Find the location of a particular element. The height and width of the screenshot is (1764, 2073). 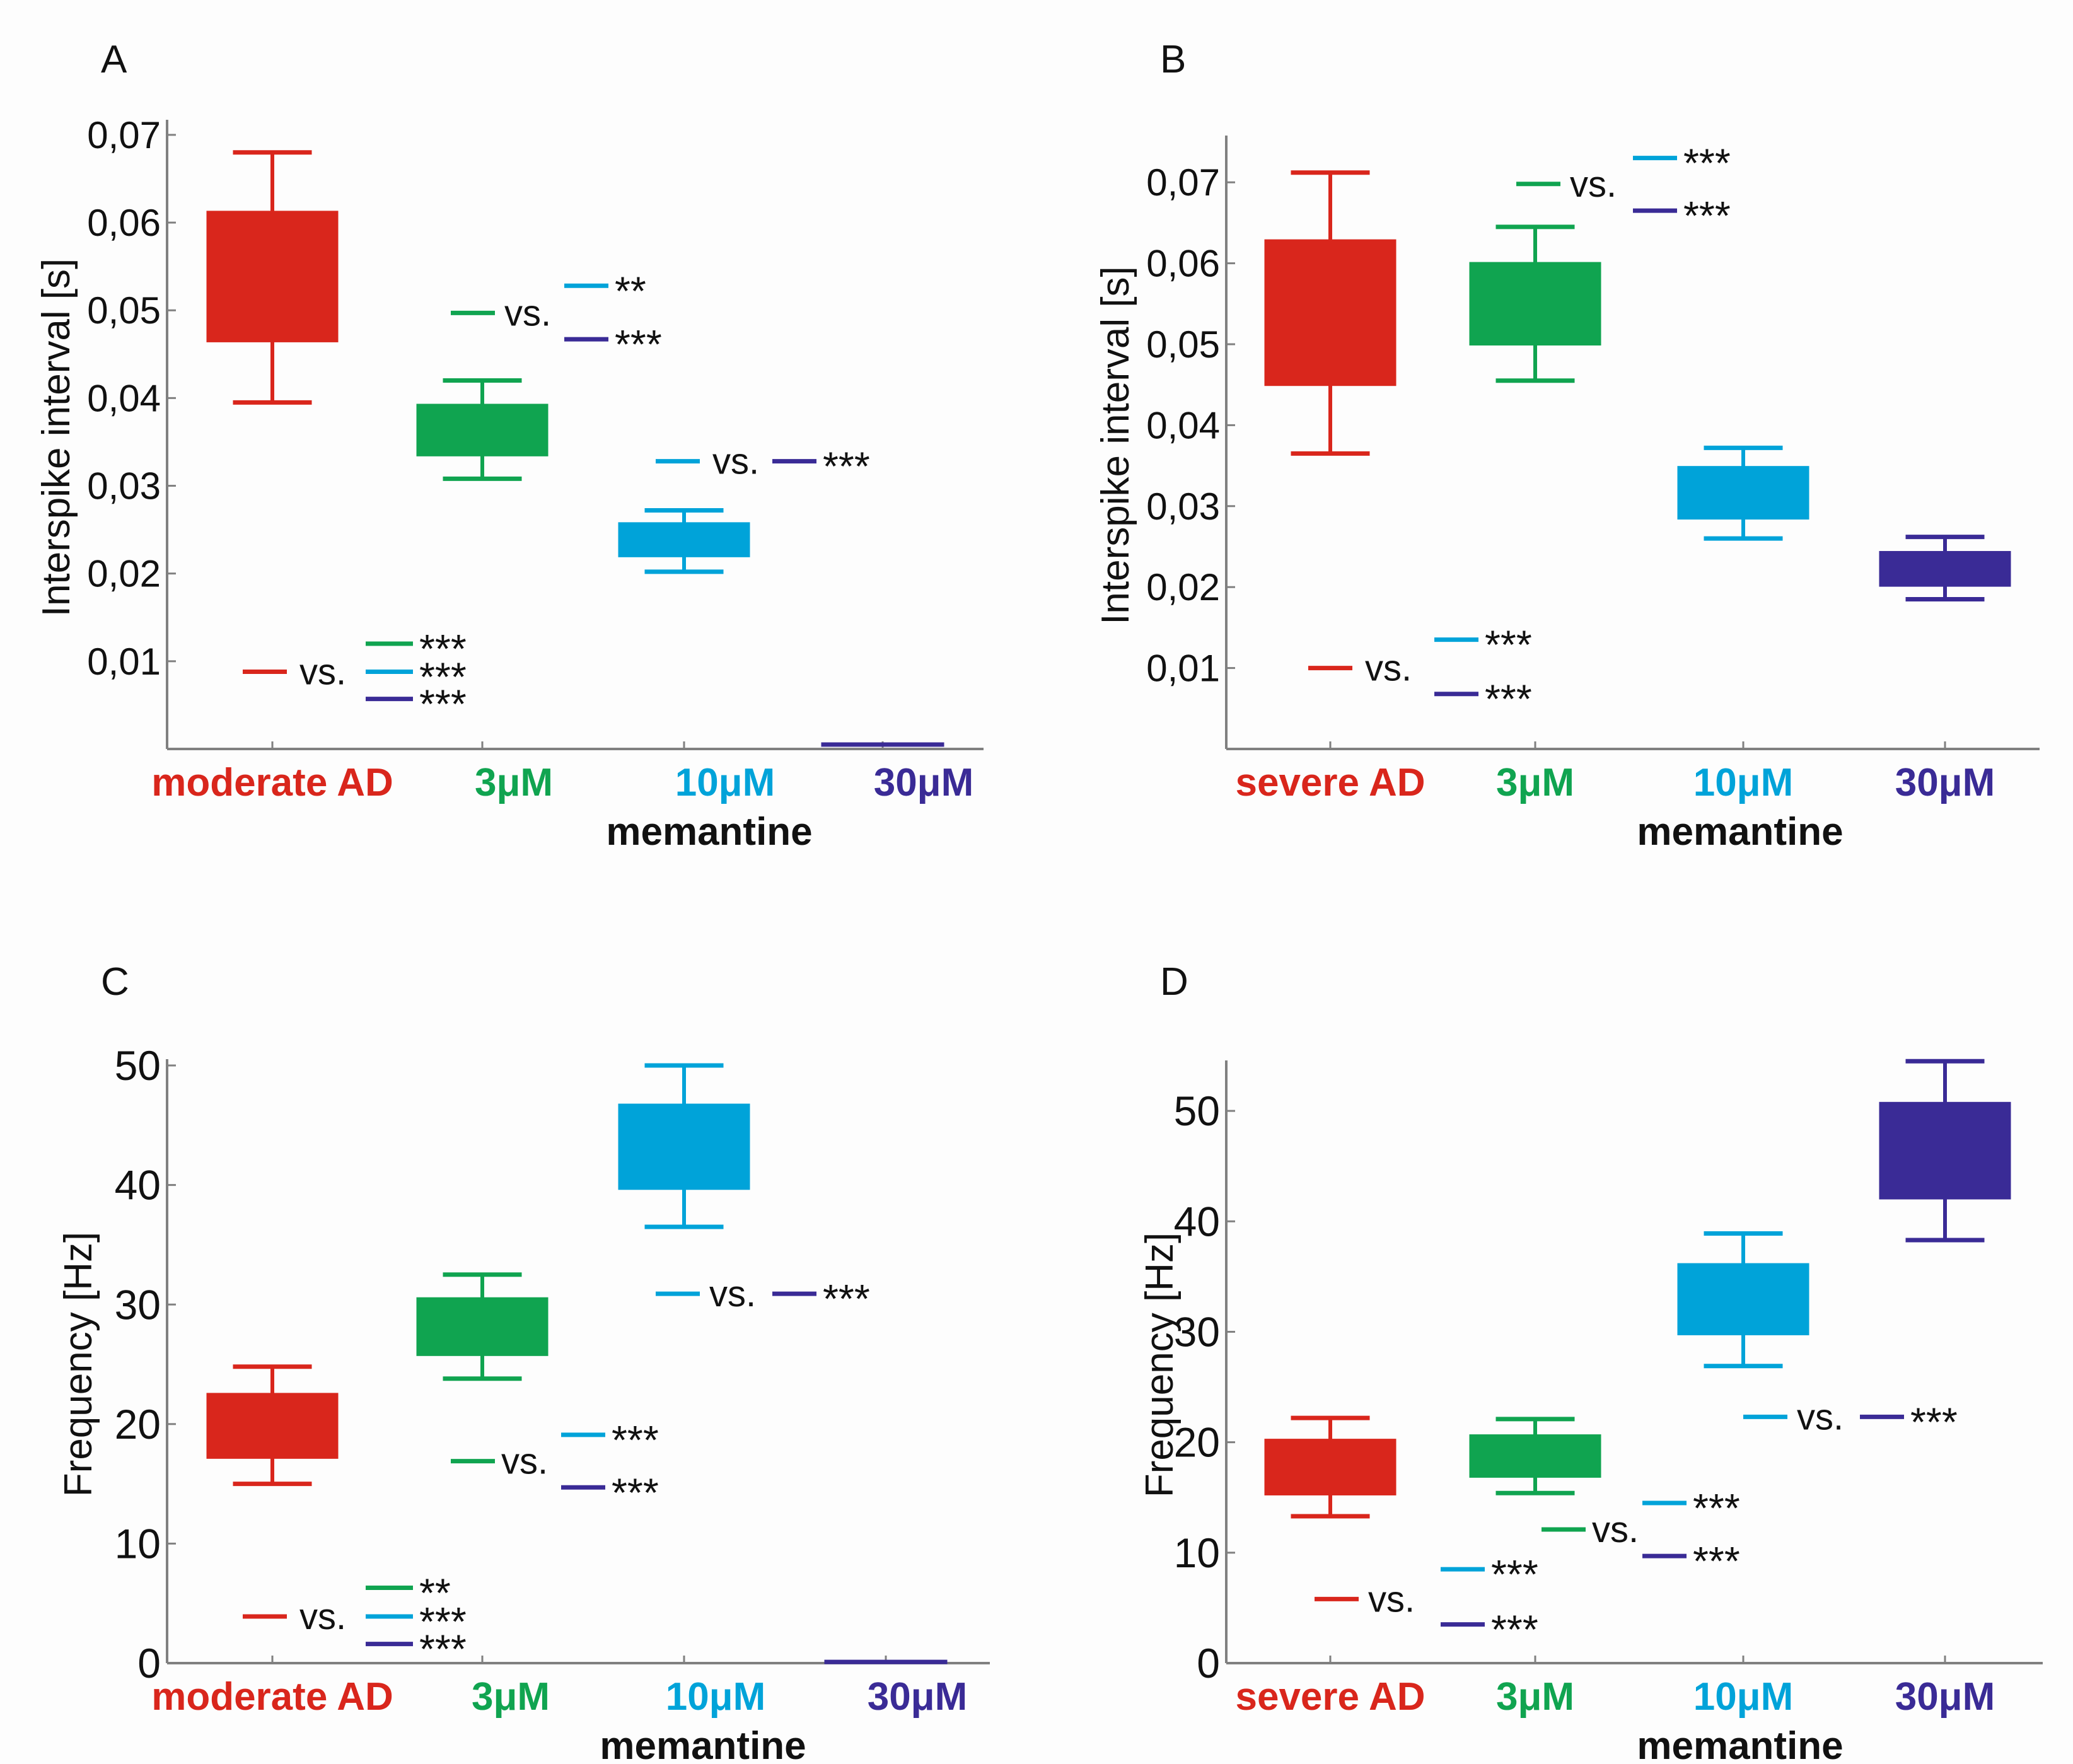

significance-group: vs.******** is located at coordinates (355, 1621).